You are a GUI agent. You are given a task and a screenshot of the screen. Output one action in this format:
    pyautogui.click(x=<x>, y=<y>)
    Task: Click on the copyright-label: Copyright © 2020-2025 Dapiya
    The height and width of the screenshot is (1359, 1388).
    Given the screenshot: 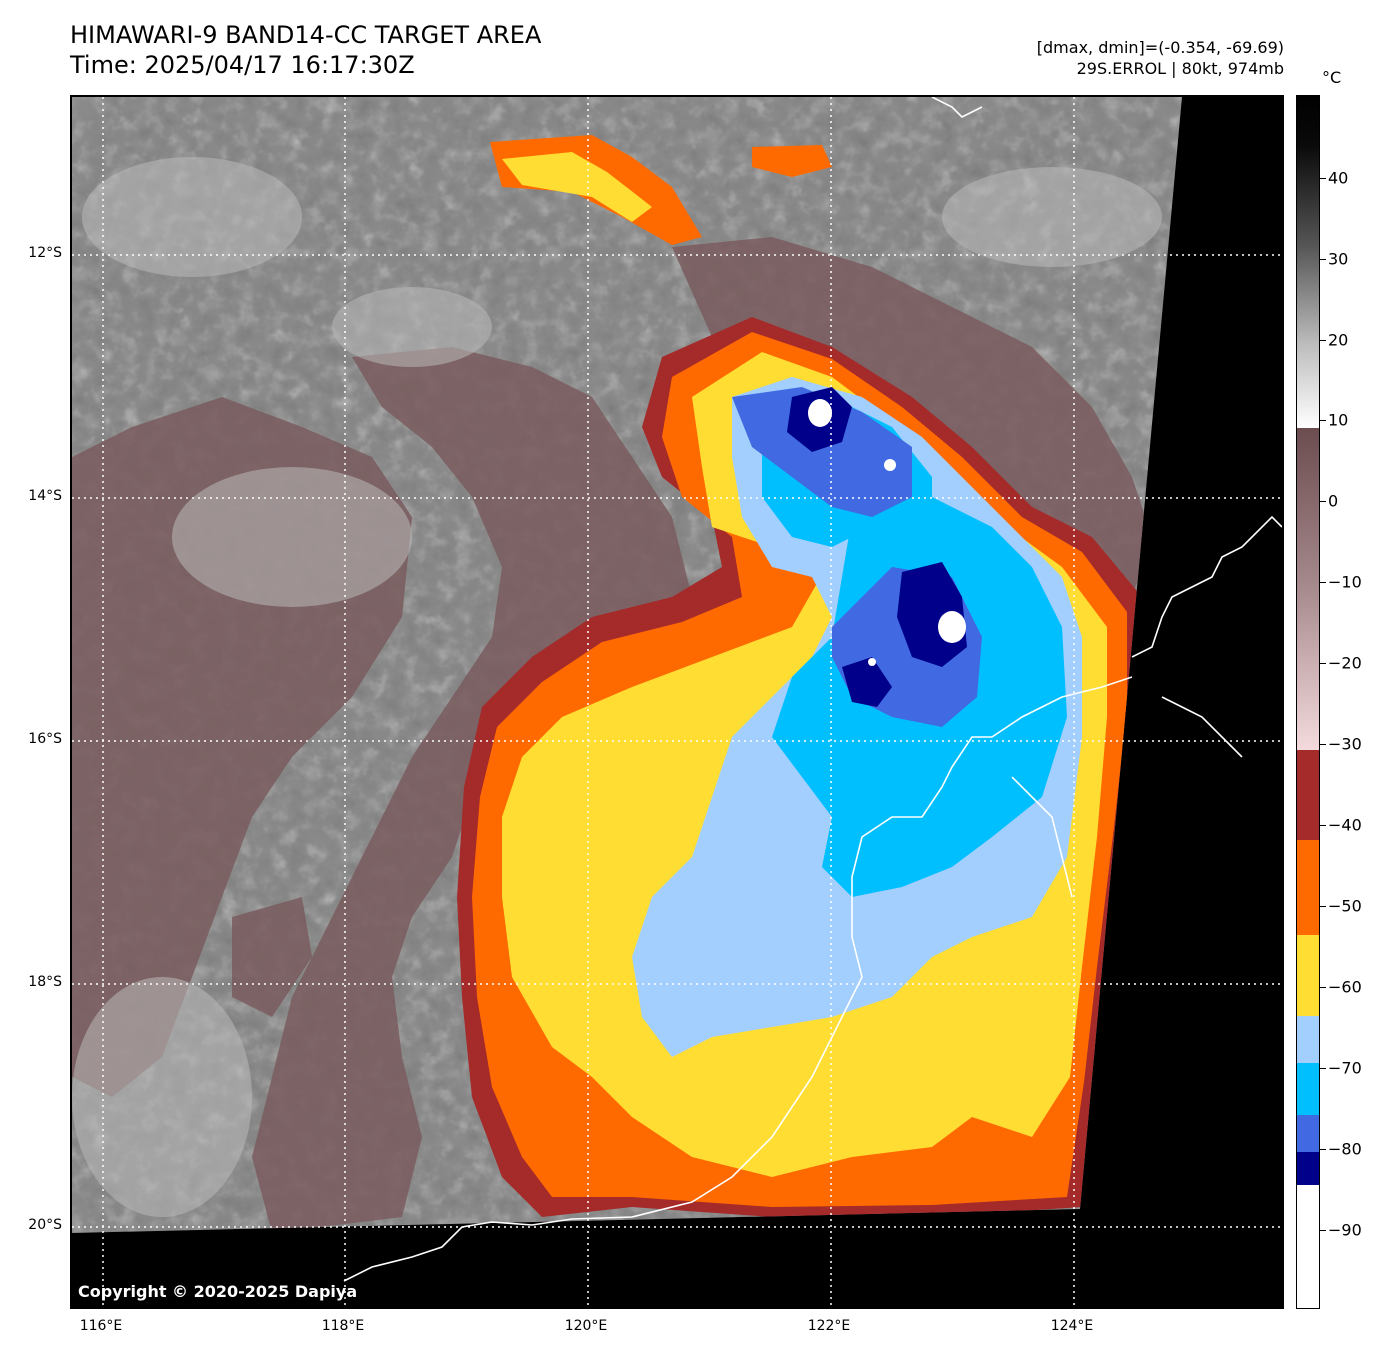 What is the action you would take?
    pyautogui.click(x=218, y=1291)
    